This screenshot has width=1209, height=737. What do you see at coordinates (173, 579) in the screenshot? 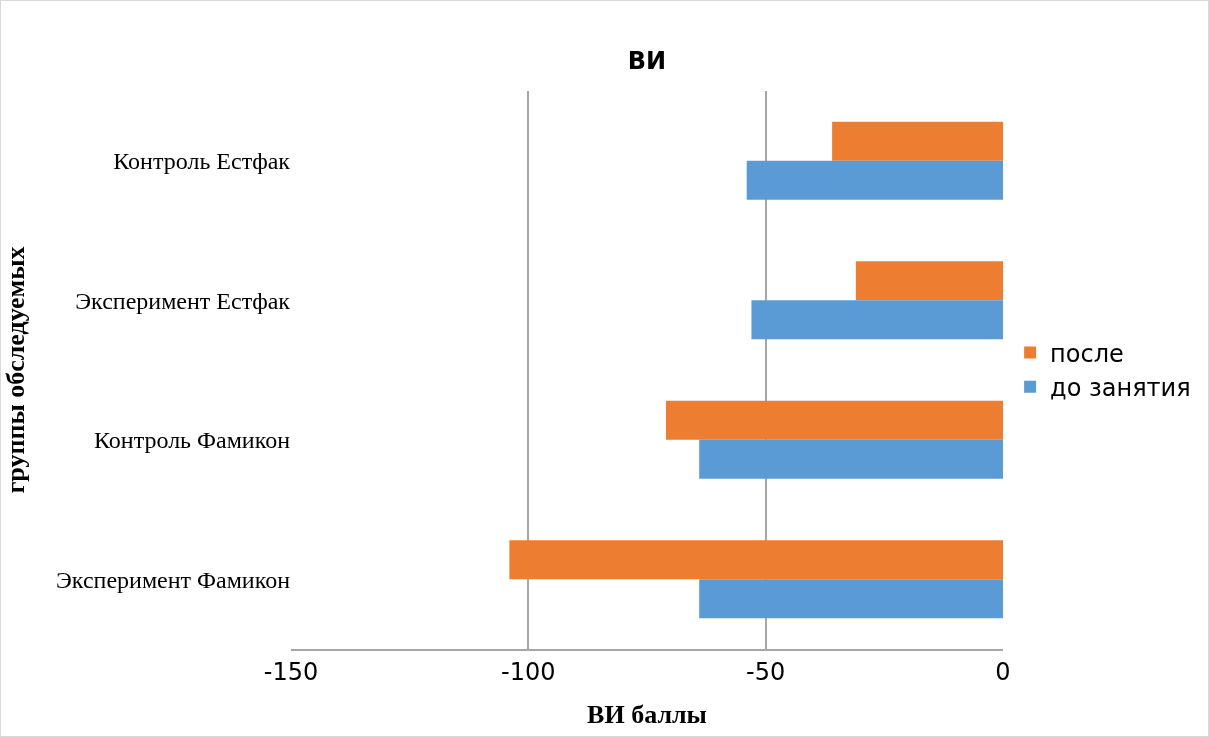
I see `y-tick-label: Эксперимент Фамикон` at bounding box center [173, 579].